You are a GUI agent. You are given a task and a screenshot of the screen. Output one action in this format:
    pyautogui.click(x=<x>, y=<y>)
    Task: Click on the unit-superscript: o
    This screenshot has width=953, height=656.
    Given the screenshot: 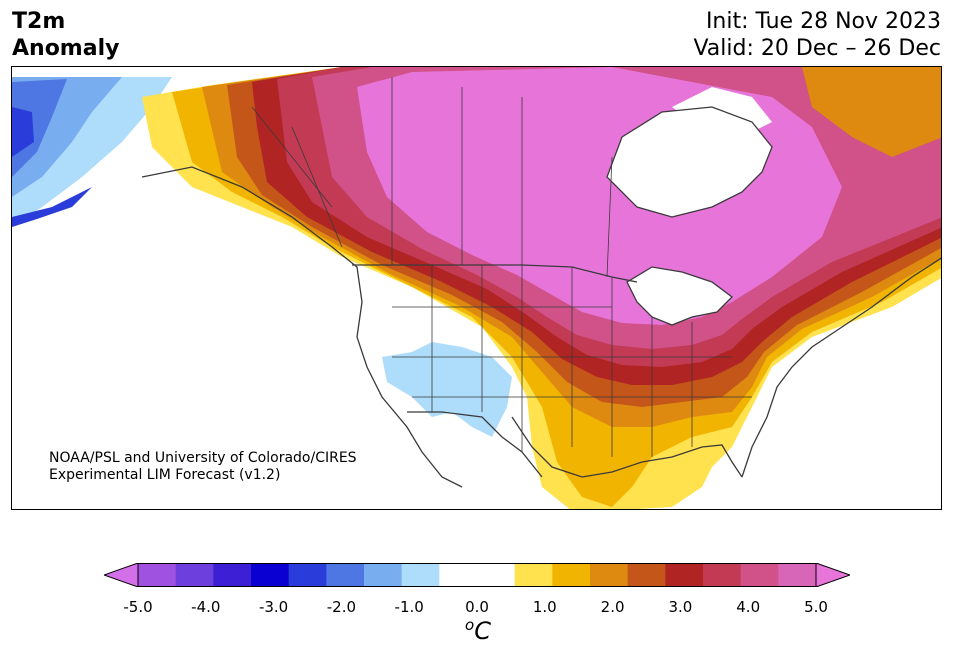 What is the action you would take?
    pyautogui.click(x=470, y=625)
    